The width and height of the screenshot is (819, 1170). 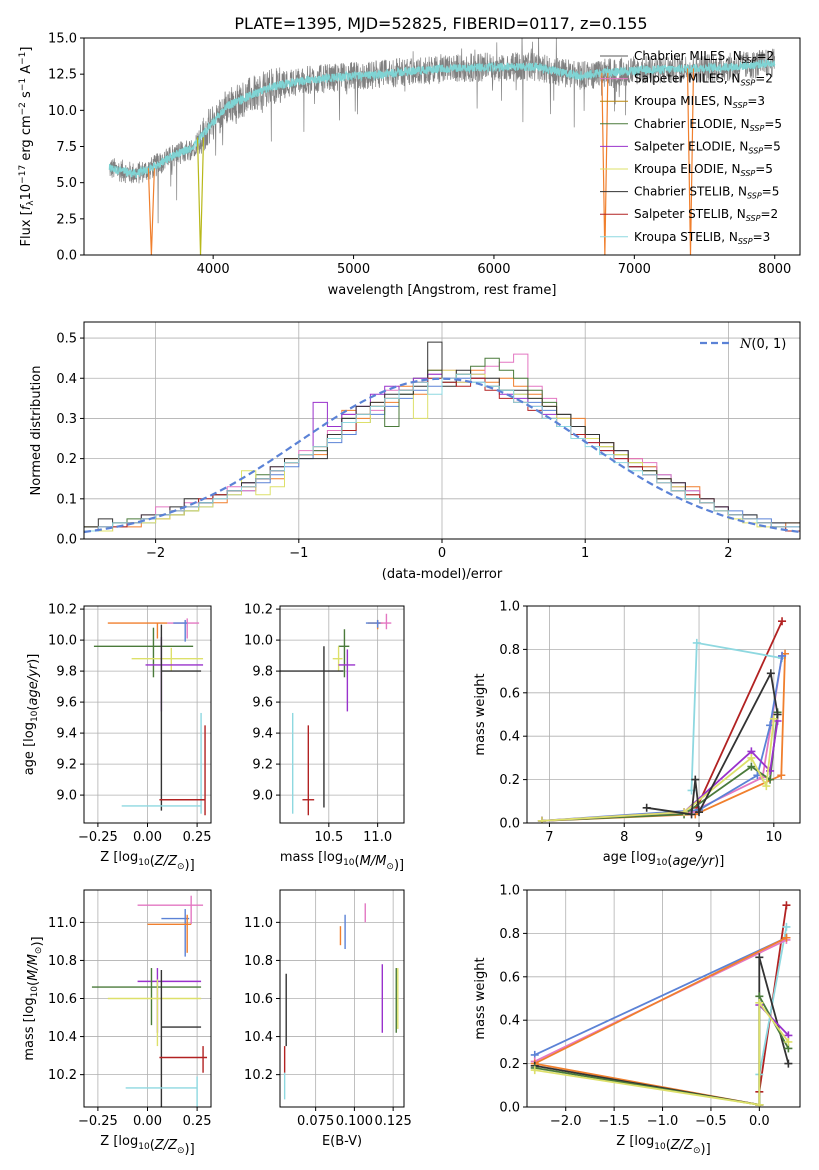 What do you see at coordinates (23, 174) in the screenshot?
I see `label-part: −17` at bounding box center [23, 174].